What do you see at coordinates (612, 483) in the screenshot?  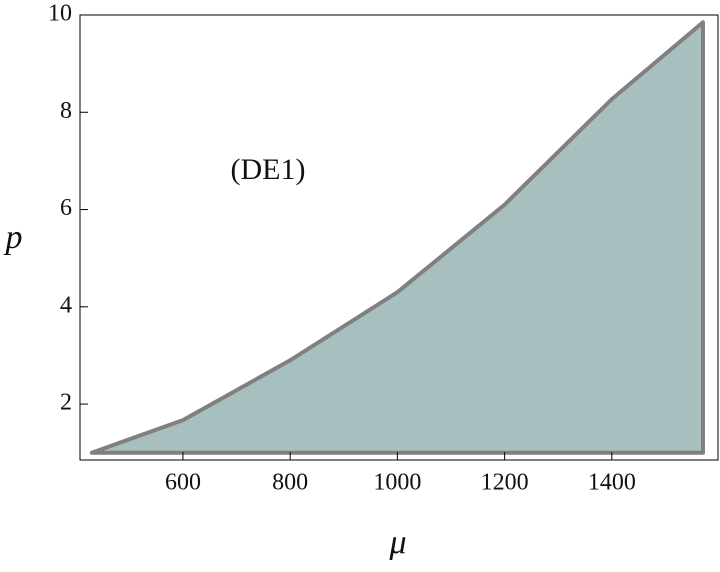 I see `x-tick-label: 1400` at bounding box center [612, 483].